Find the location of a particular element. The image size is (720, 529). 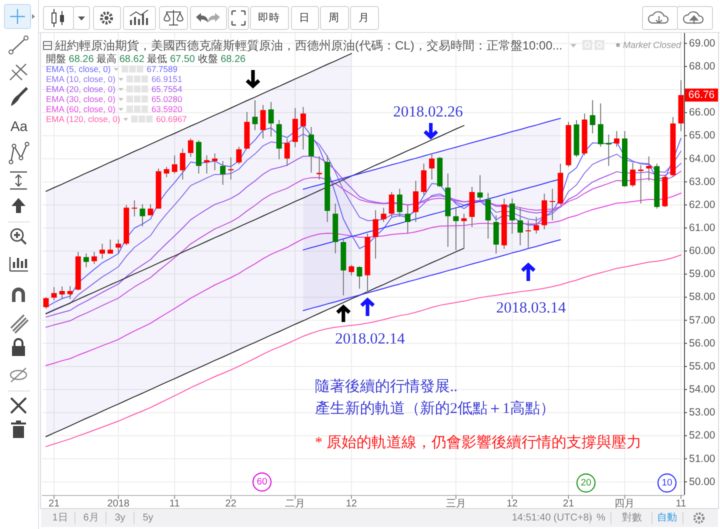

legend-value: 60.6967 is located at coordinates (171, 119).